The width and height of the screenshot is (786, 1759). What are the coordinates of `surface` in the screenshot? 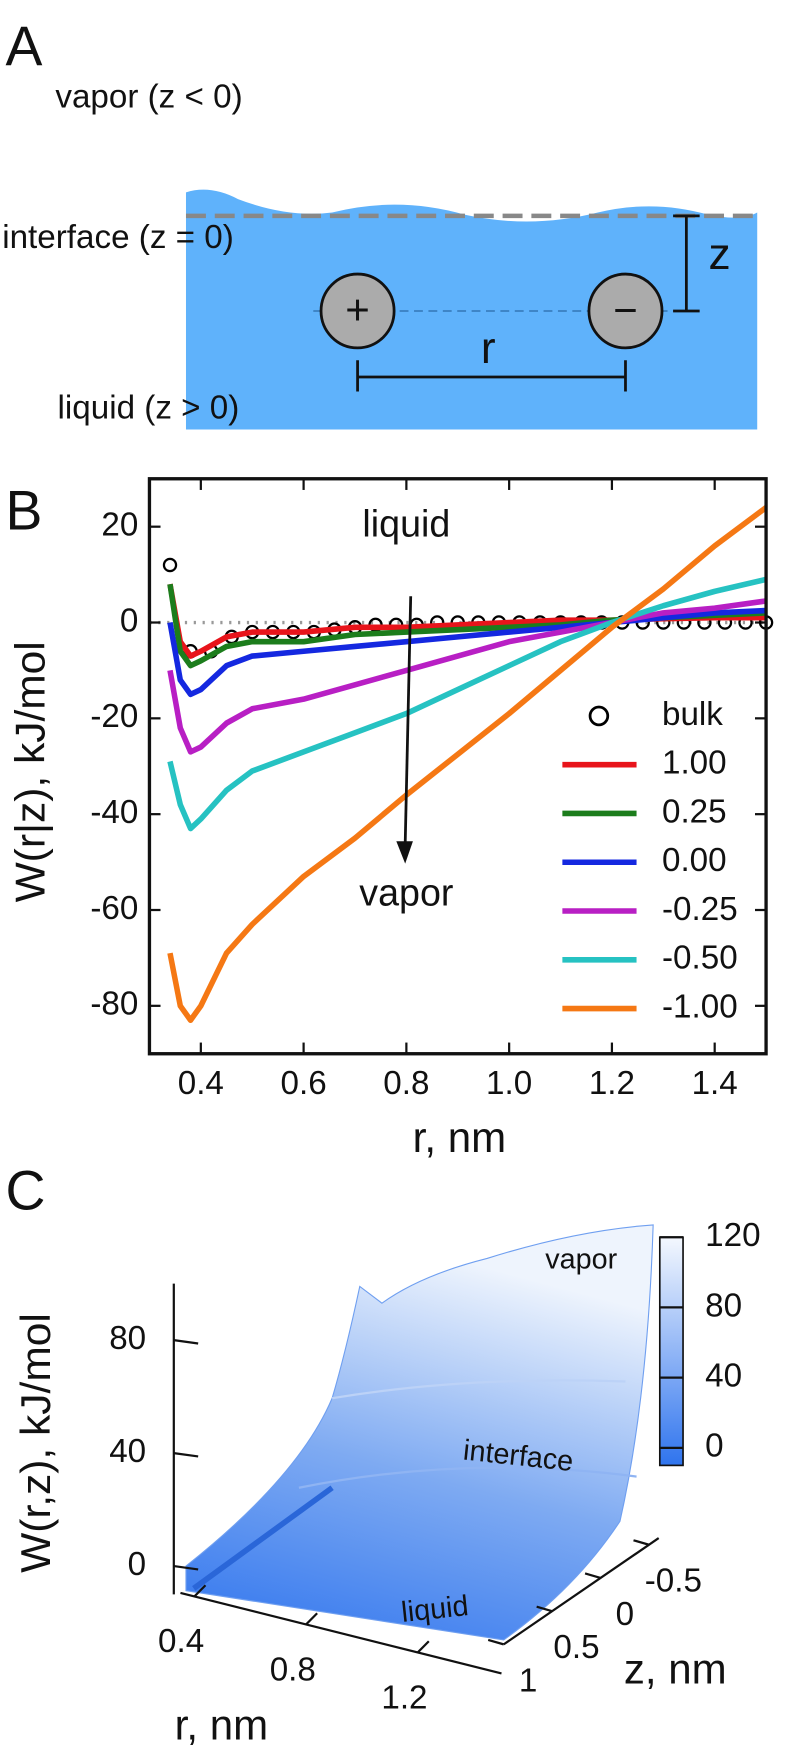 It's located at (419, 1432).